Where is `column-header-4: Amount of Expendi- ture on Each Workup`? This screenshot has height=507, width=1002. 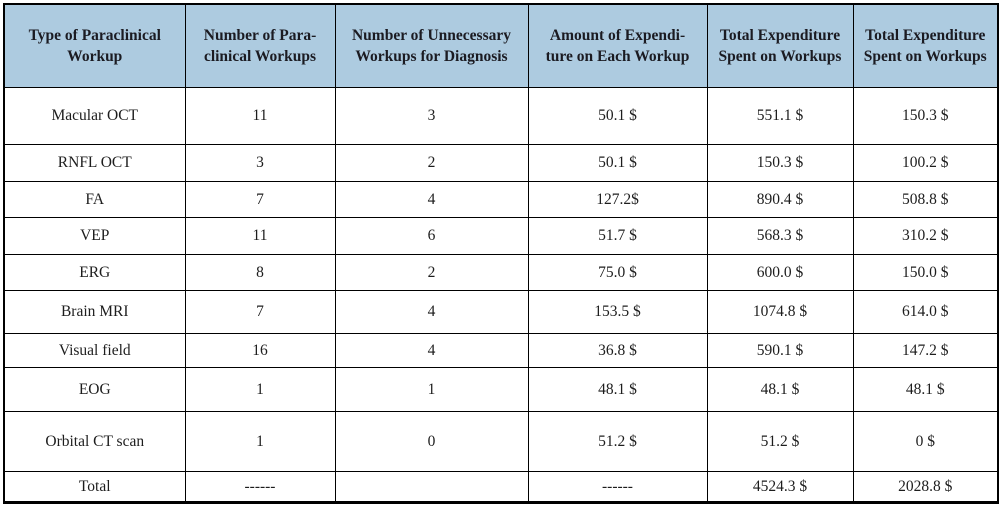 column-header-4: Amount of Expendi- ture on Each Workup is located at coordinates (617, 45).